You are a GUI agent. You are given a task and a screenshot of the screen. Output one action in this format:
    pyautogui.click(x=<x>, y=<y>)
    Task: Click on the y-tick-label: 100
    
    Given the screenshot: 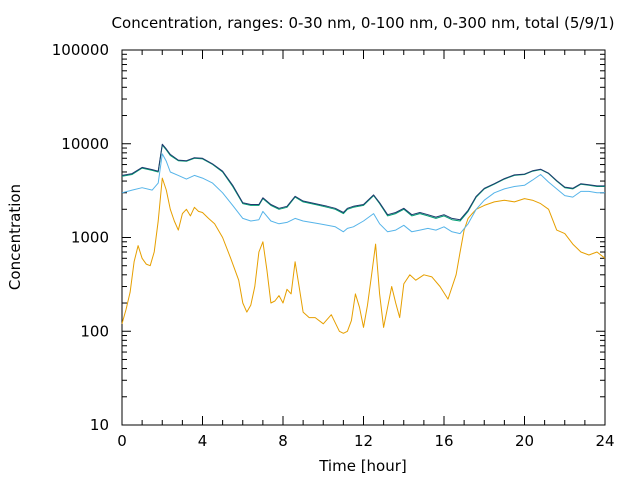 What is the action you would take?
    pyautogui.click(x=94, y=331)
    